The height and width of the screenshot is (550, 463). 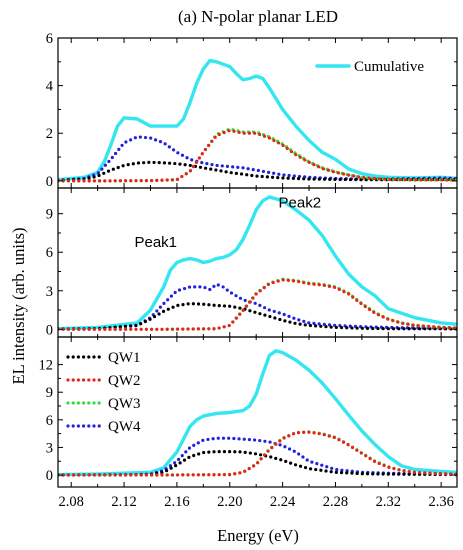 I want to click on legend-label-cumulative: Cumulative, so click(x=389, y=67).